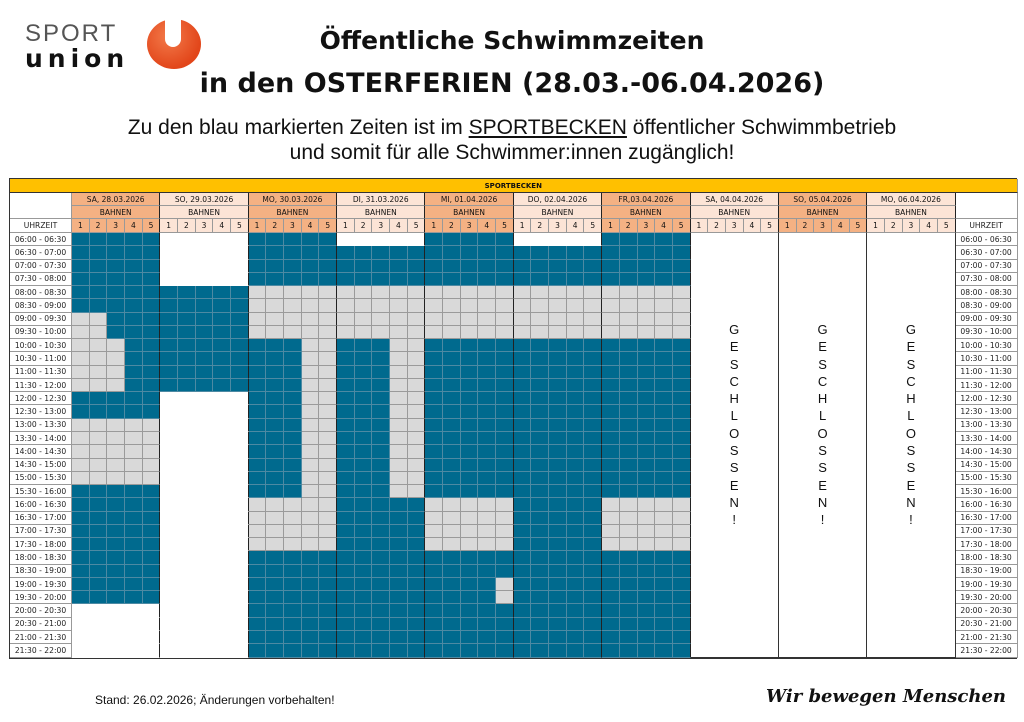 This screenshot has height=722, width=1024. What do you see at coordinates (116, 226) in the screenshot?
I see `lane-number: 3` at bounding box center [116, 226].